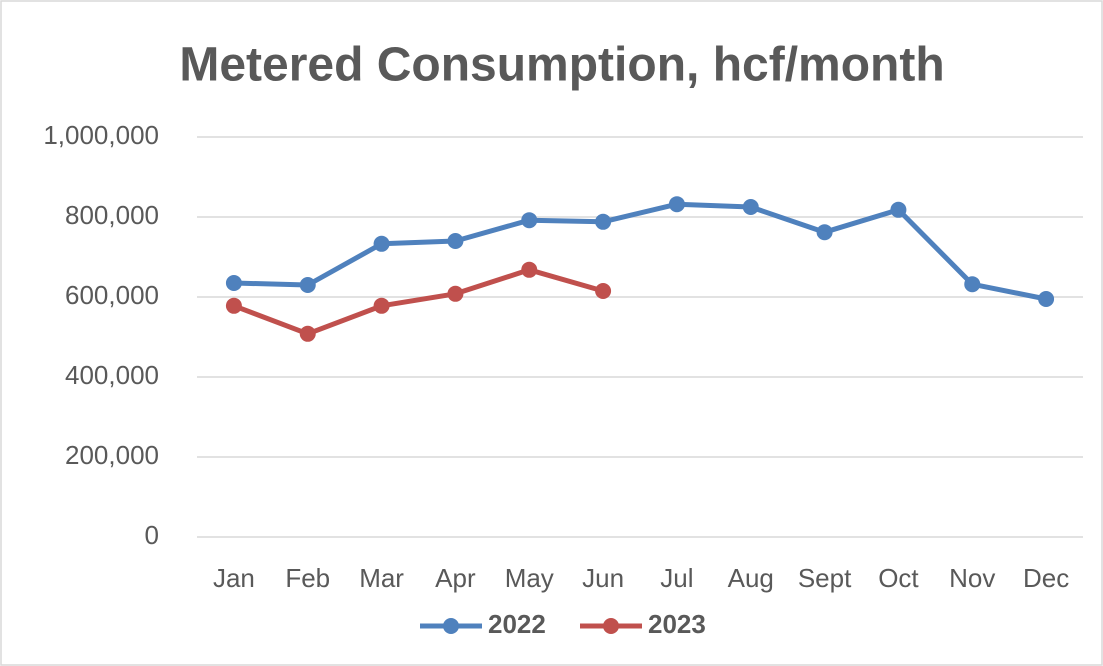 The height and width of the screenshot is (666, 1103). I want to click on x-tick-label: Sept, so click(825, 578).